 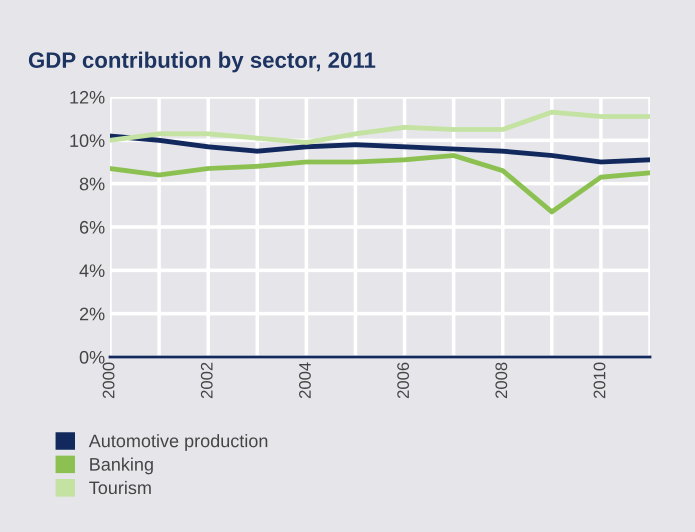 I want to click on x-tick-label: 2000, so click(x=108, y=380).